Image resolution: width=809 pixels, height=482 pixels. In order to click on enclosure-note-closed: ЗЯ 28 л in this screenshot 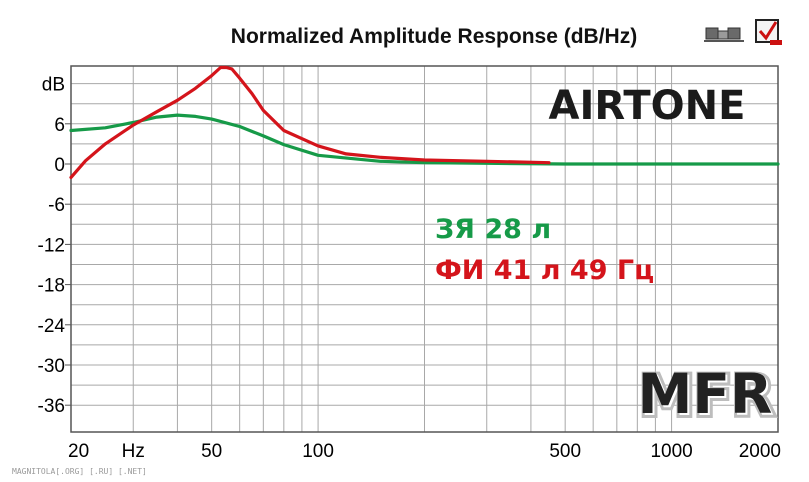, I will do `click(493, 229)`.